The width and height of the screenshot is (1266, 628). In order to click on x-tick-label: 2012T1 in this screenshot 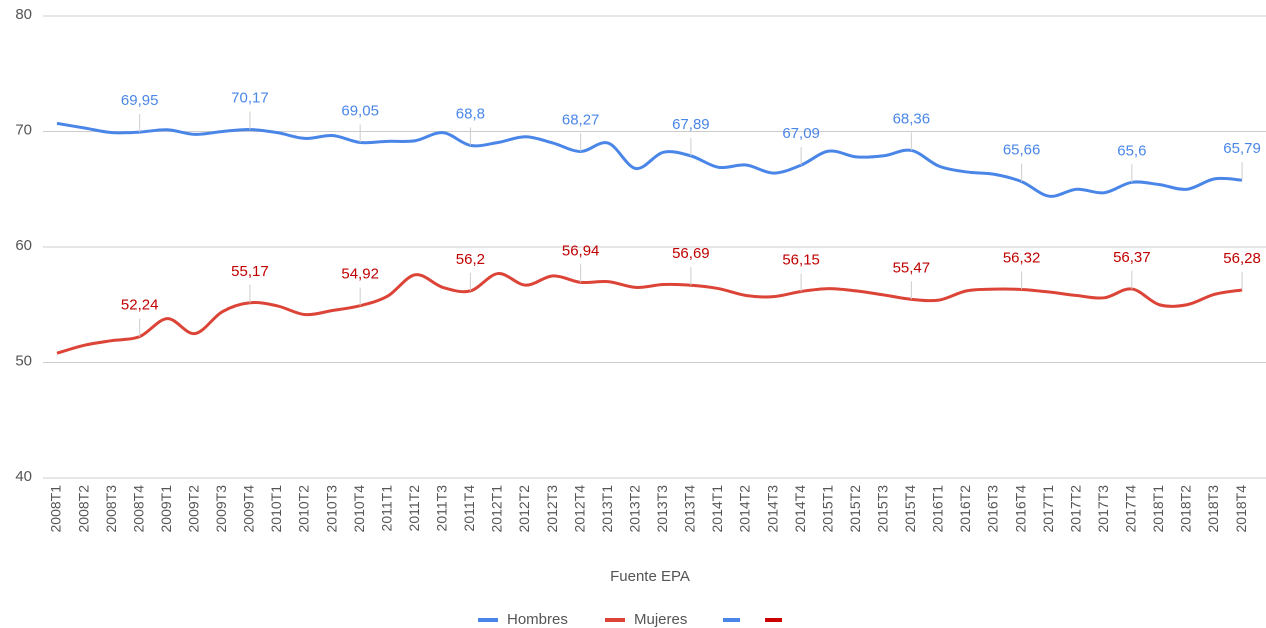, I will do `click(497, 509)`.